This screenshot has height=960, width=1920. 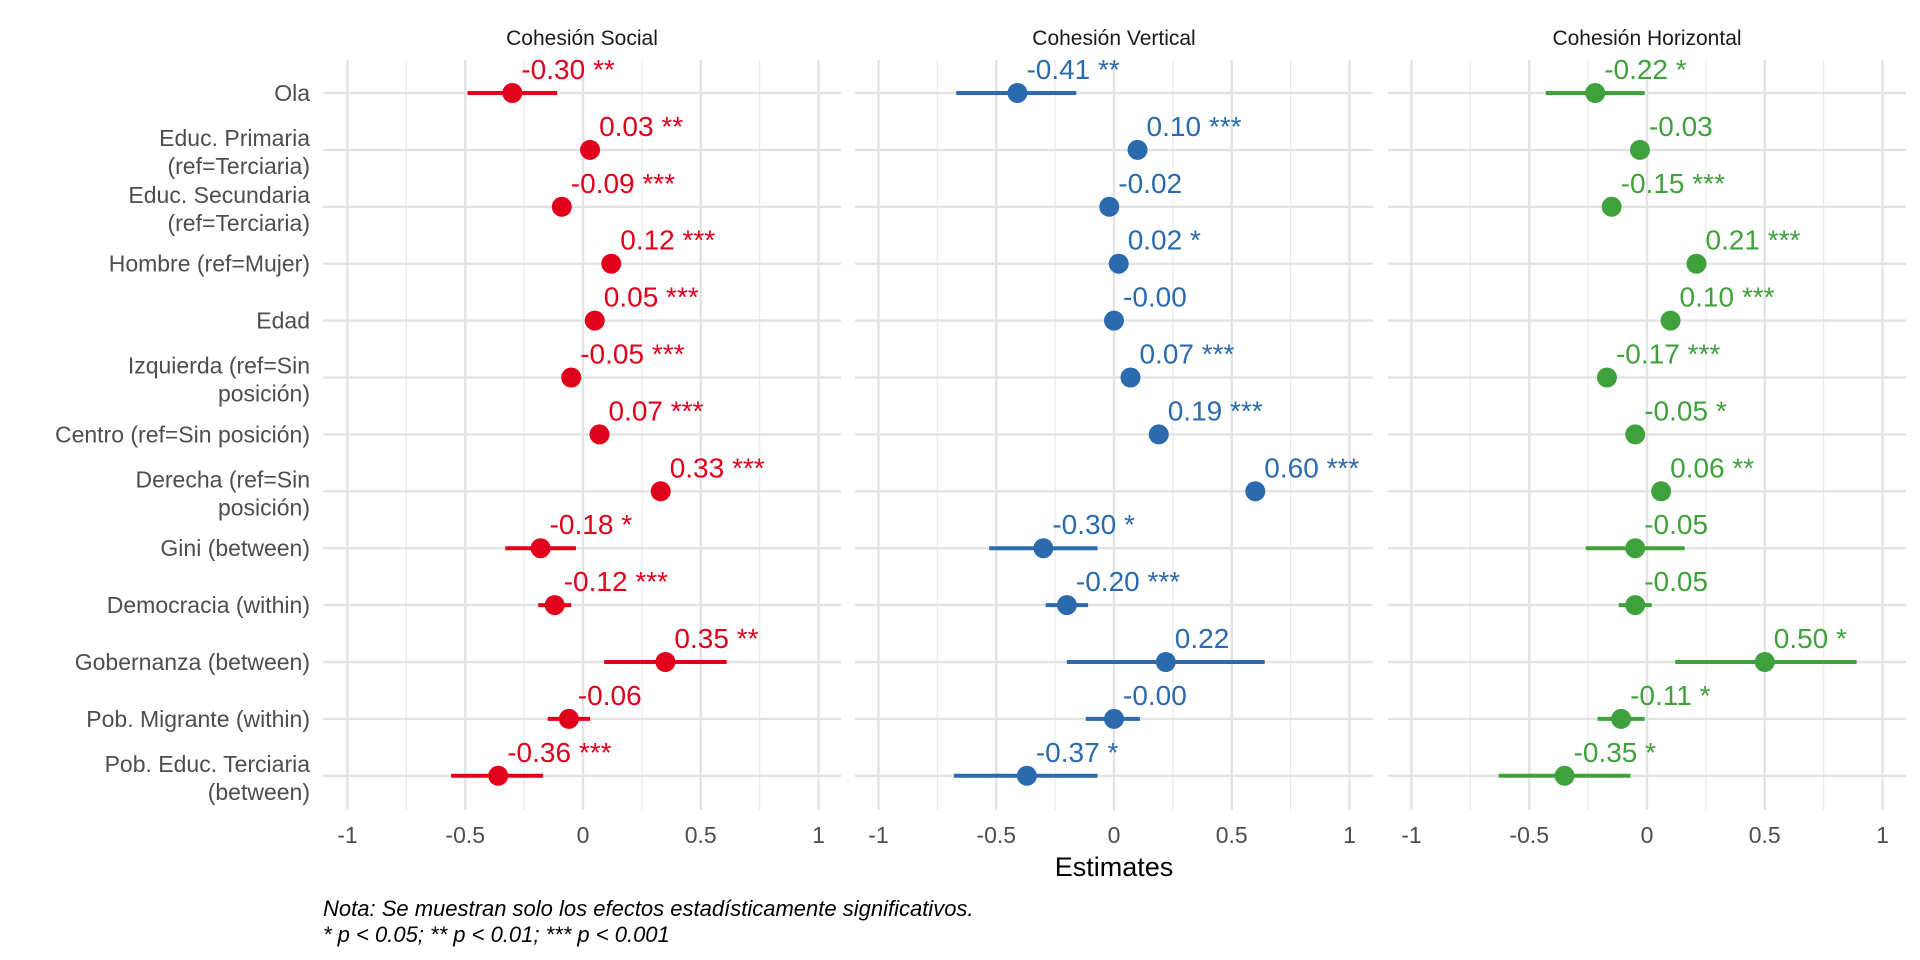 What do you see at coordinates (223, 479) in the screenshot?
I see `y-tick-label-line: Derecha (ref=Sin` at bounding box center [223, 479].